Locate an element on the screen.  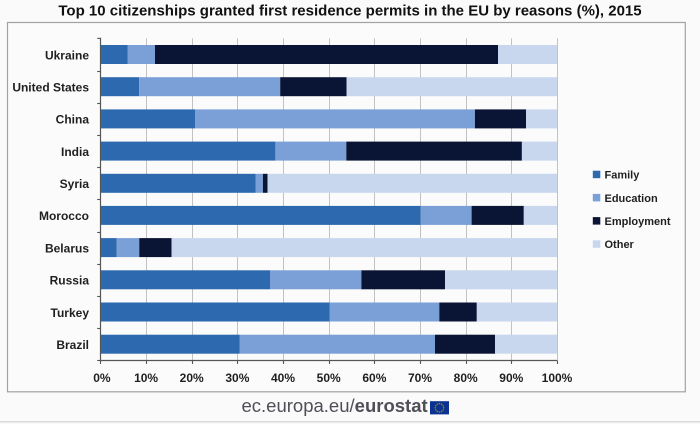
svg-text: 20% is located at coordinates (192, 378).